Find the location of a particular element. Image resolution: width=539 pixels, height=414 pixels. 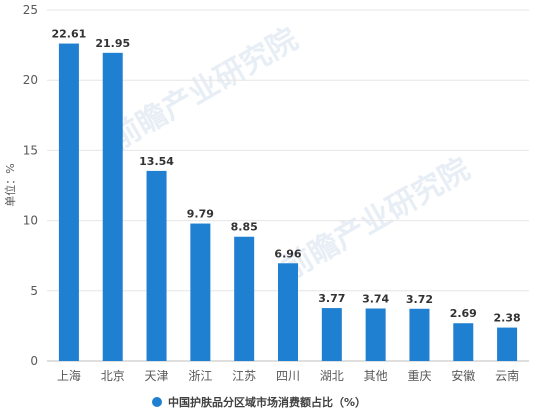

y-tick-label: 20 is located at coordinates (30, 80).